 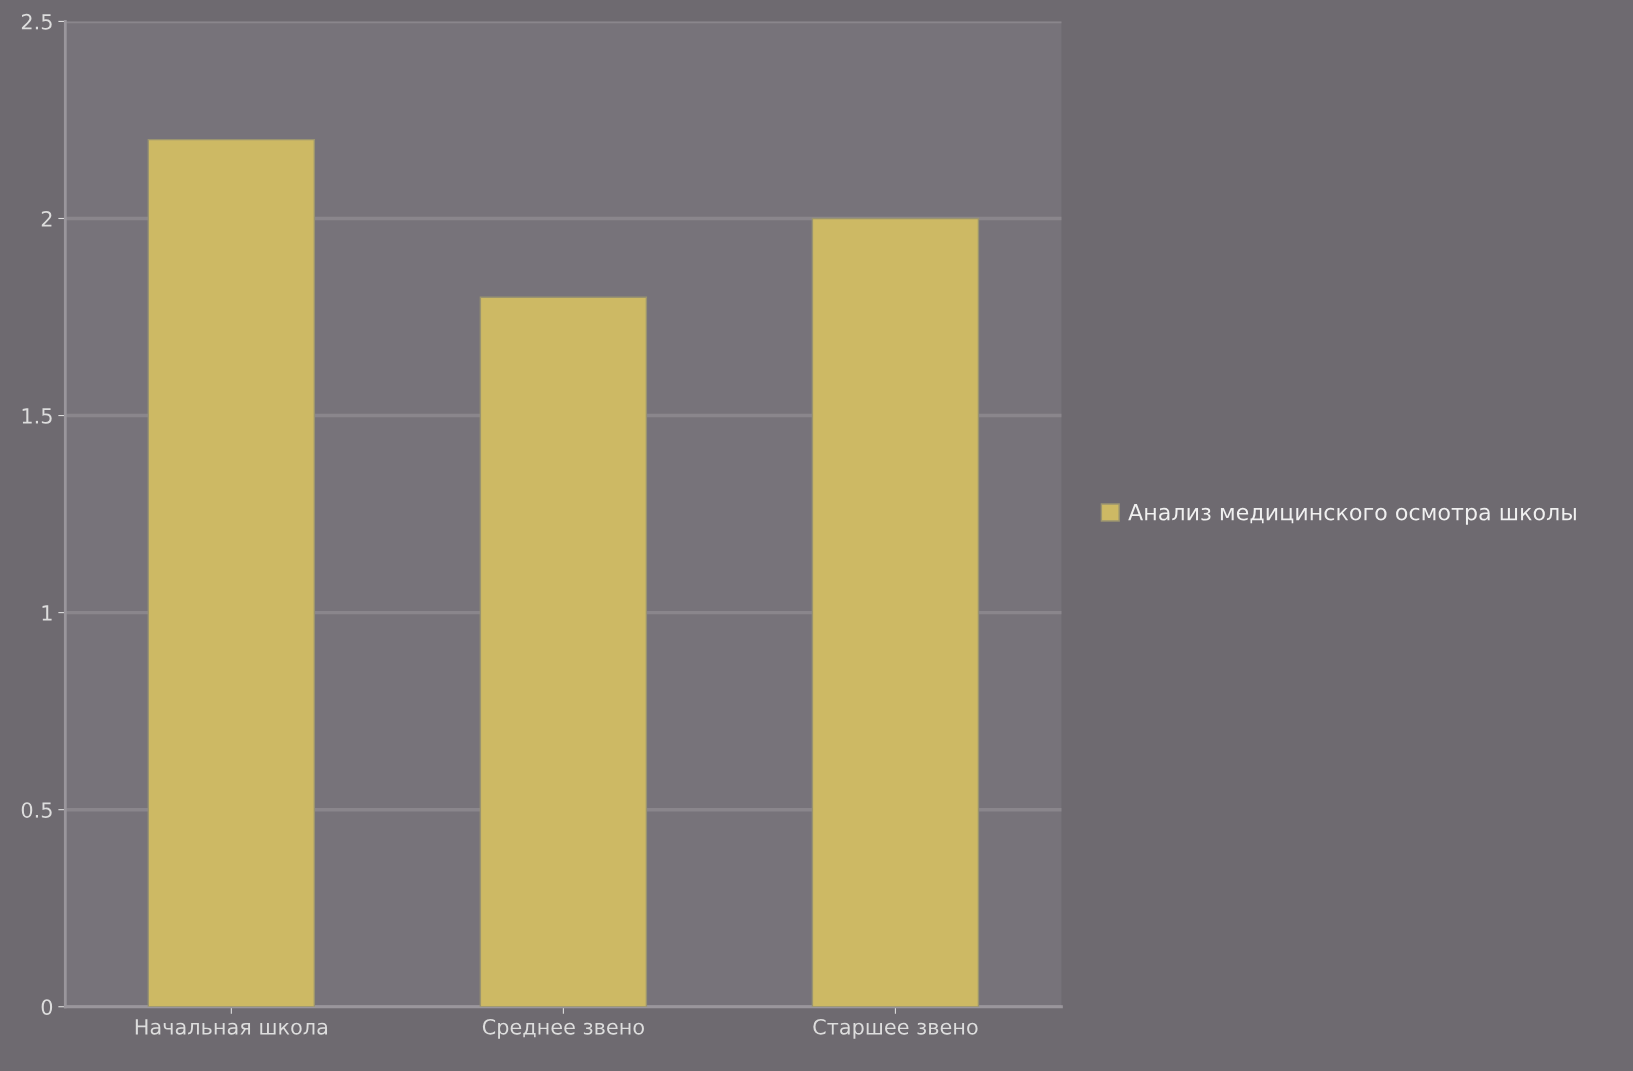 What do you see at coordinates (231, 1027) in the screenshot?
I see `x-tick-label: Начальная школа` at bounding box center [231, 1027].